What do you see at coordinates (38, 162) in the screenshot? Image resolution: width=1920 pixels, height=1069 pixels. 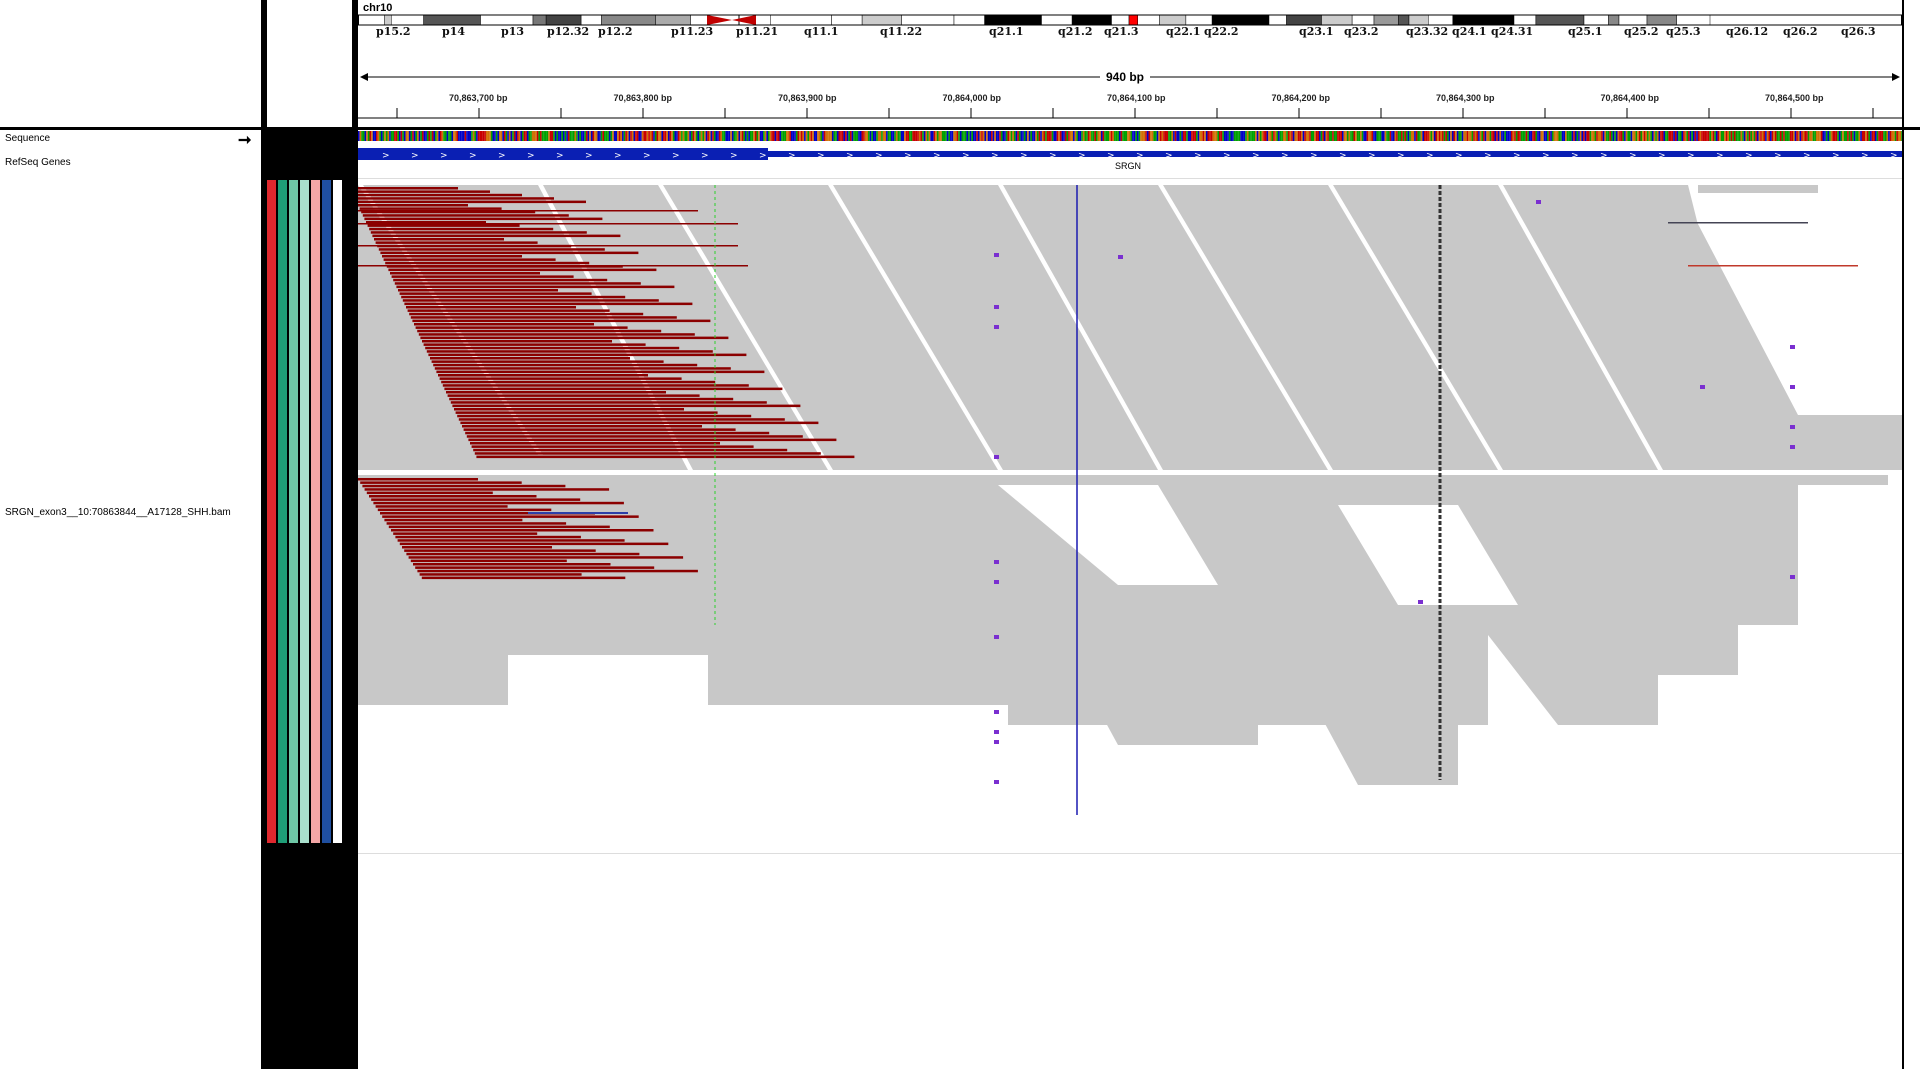 I see `refseq-track-label: RefSeq Genes` at bounding box center [38, 162].